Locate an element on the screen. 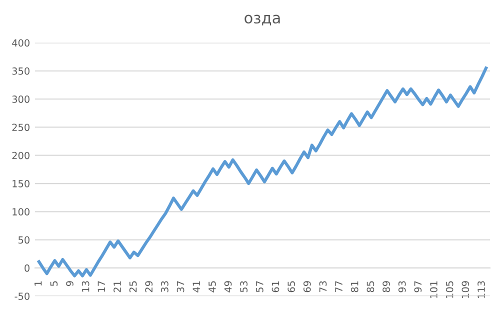 This screenshot has height=329, width=500. x-tick-label: 33 is located at coordinates (164, 286).